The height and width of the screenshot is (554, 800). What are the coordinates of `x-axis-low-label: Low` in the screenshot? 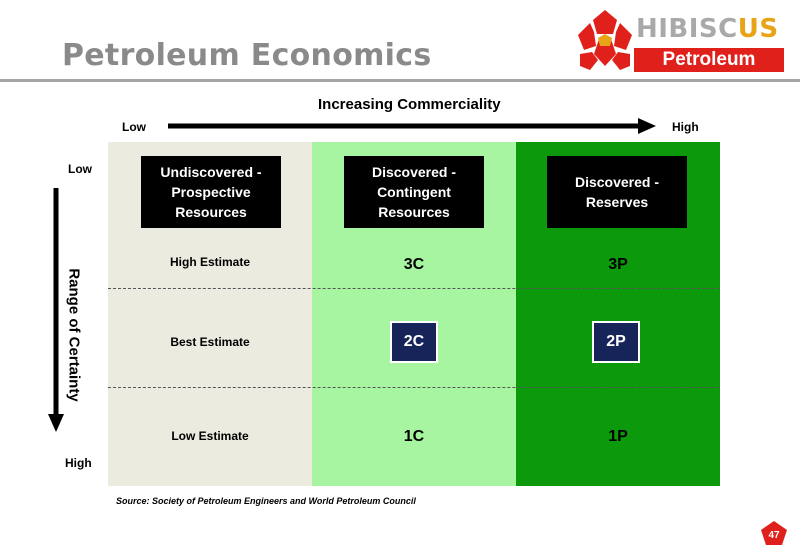 It's located at (134, 127).